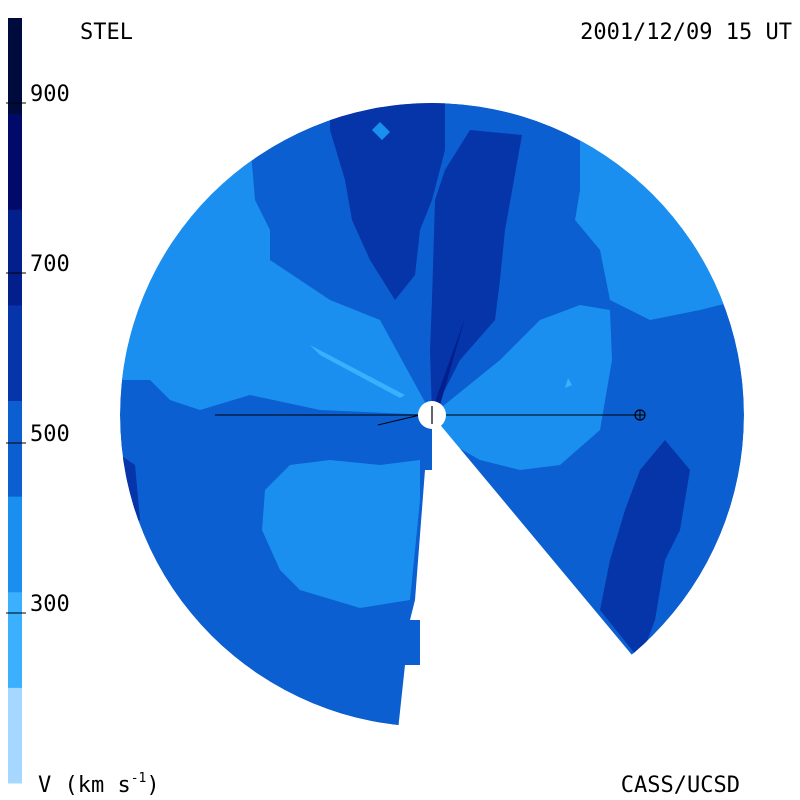  I want to click on region-upper-stream, so click(387, 201).